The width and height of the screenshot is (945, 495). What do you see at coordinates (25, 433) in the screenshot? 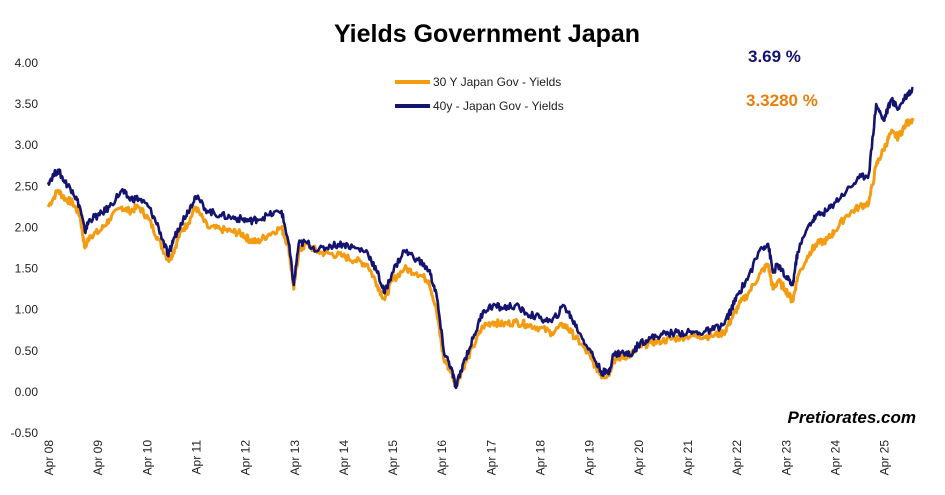
I see `y-tick-label: -0.50` at bounding box center [25, 433].